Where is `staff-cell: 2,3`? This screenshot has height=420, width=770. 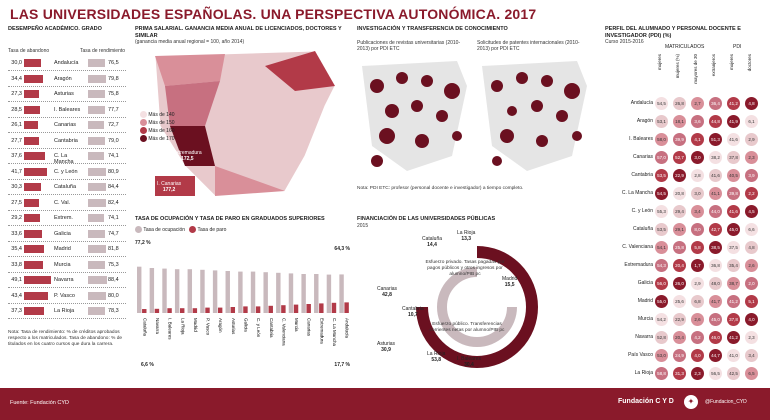 staff-cell: 2,3 is located at coordinates (751, 337).